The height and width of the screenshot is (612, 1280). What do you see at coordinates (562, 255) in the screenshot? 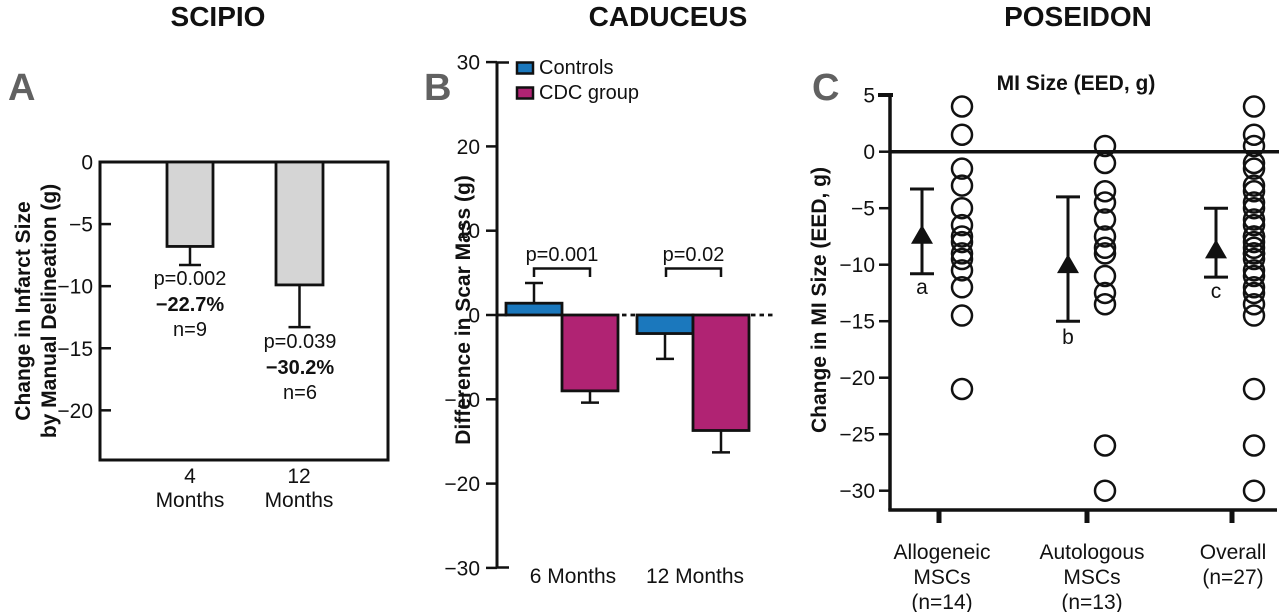
I see `pvalue-6mo: p=0.001` at bounding box center [562, 255].